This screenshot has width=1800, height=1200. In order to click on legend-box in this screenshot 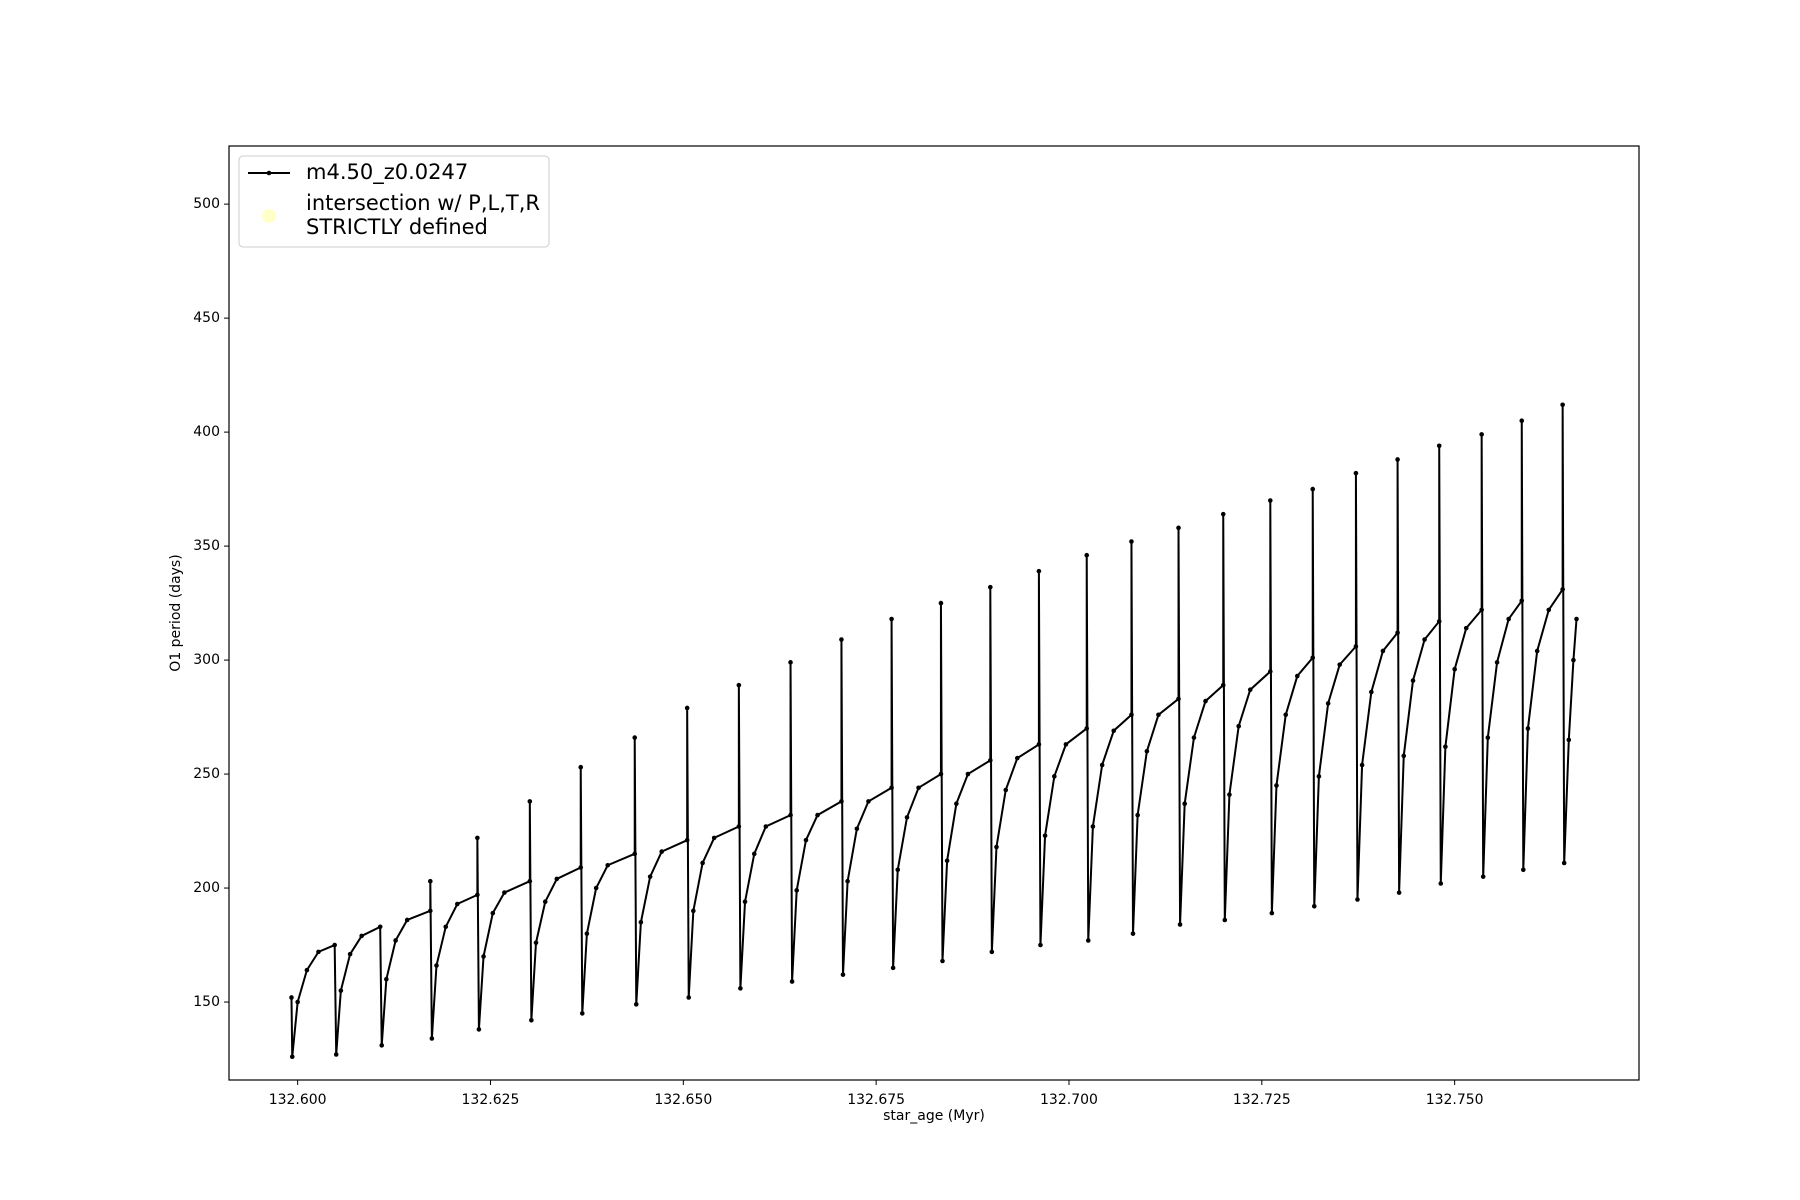, I will do `click(394, 201)`.